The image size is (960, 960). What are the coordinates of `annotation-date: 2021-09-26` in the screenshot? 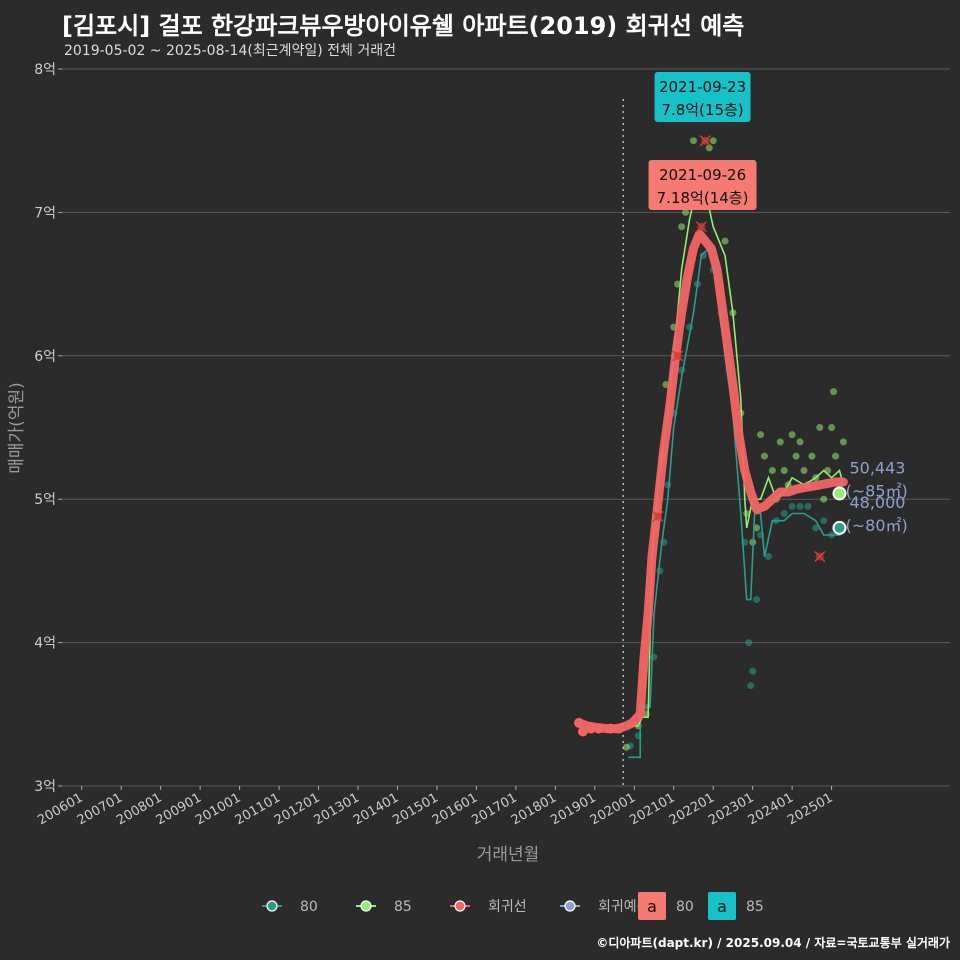 It's located at (702, 175).